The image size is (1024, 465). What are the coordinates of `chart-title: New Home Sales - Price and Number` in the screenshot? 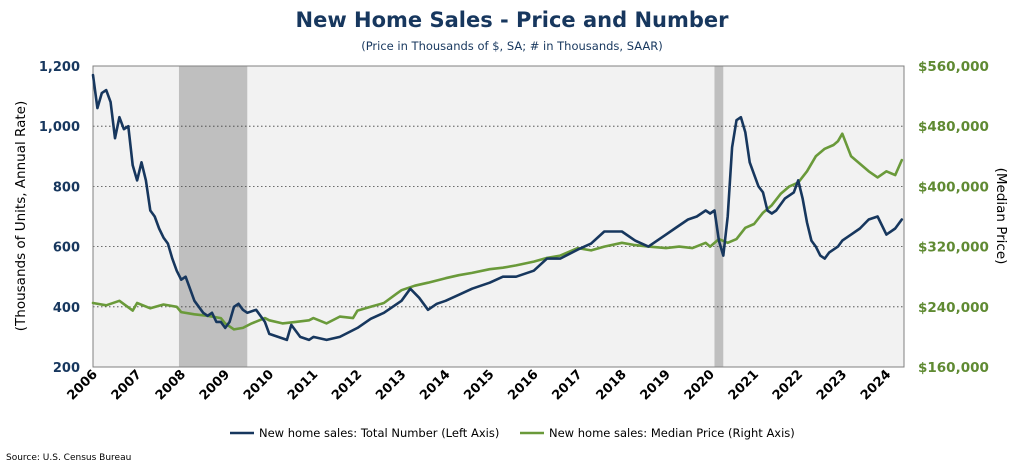 It's located at (513, 20).